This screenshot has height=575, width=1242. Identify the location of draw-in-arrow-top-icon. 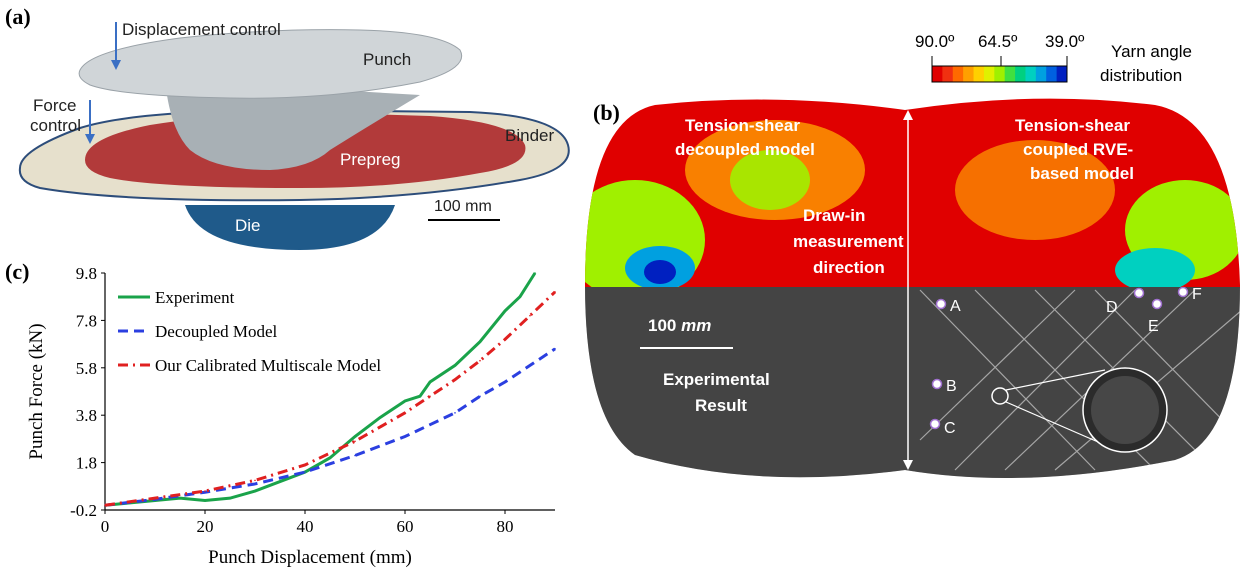
(908, 115).